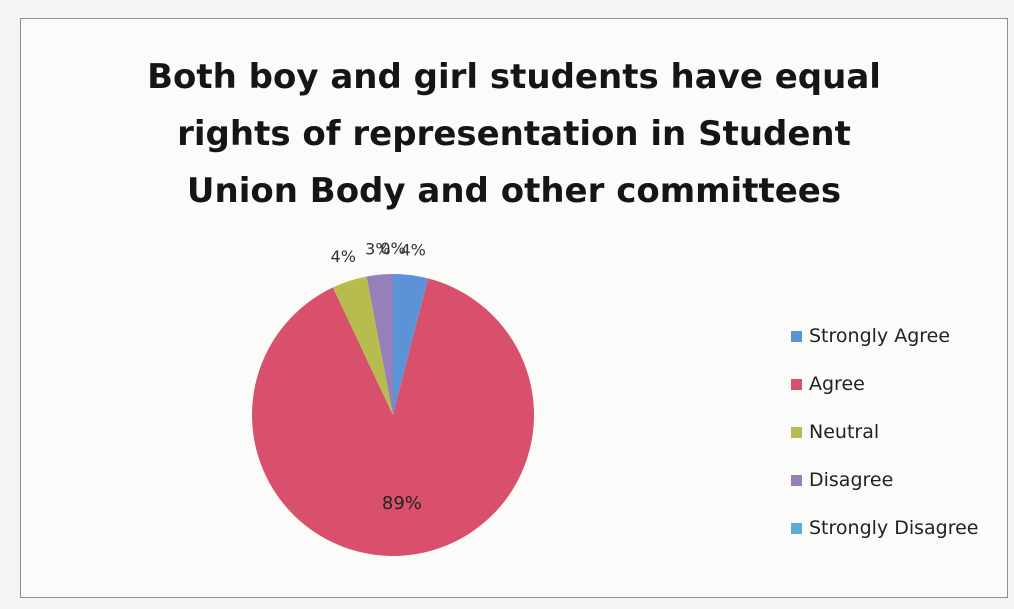 This screenshot has width=1014, height=609. What do you see at coordinates (844, 432) in the screenshot?
I see `legend-label: Neutral` at bounding box center [844, 432].